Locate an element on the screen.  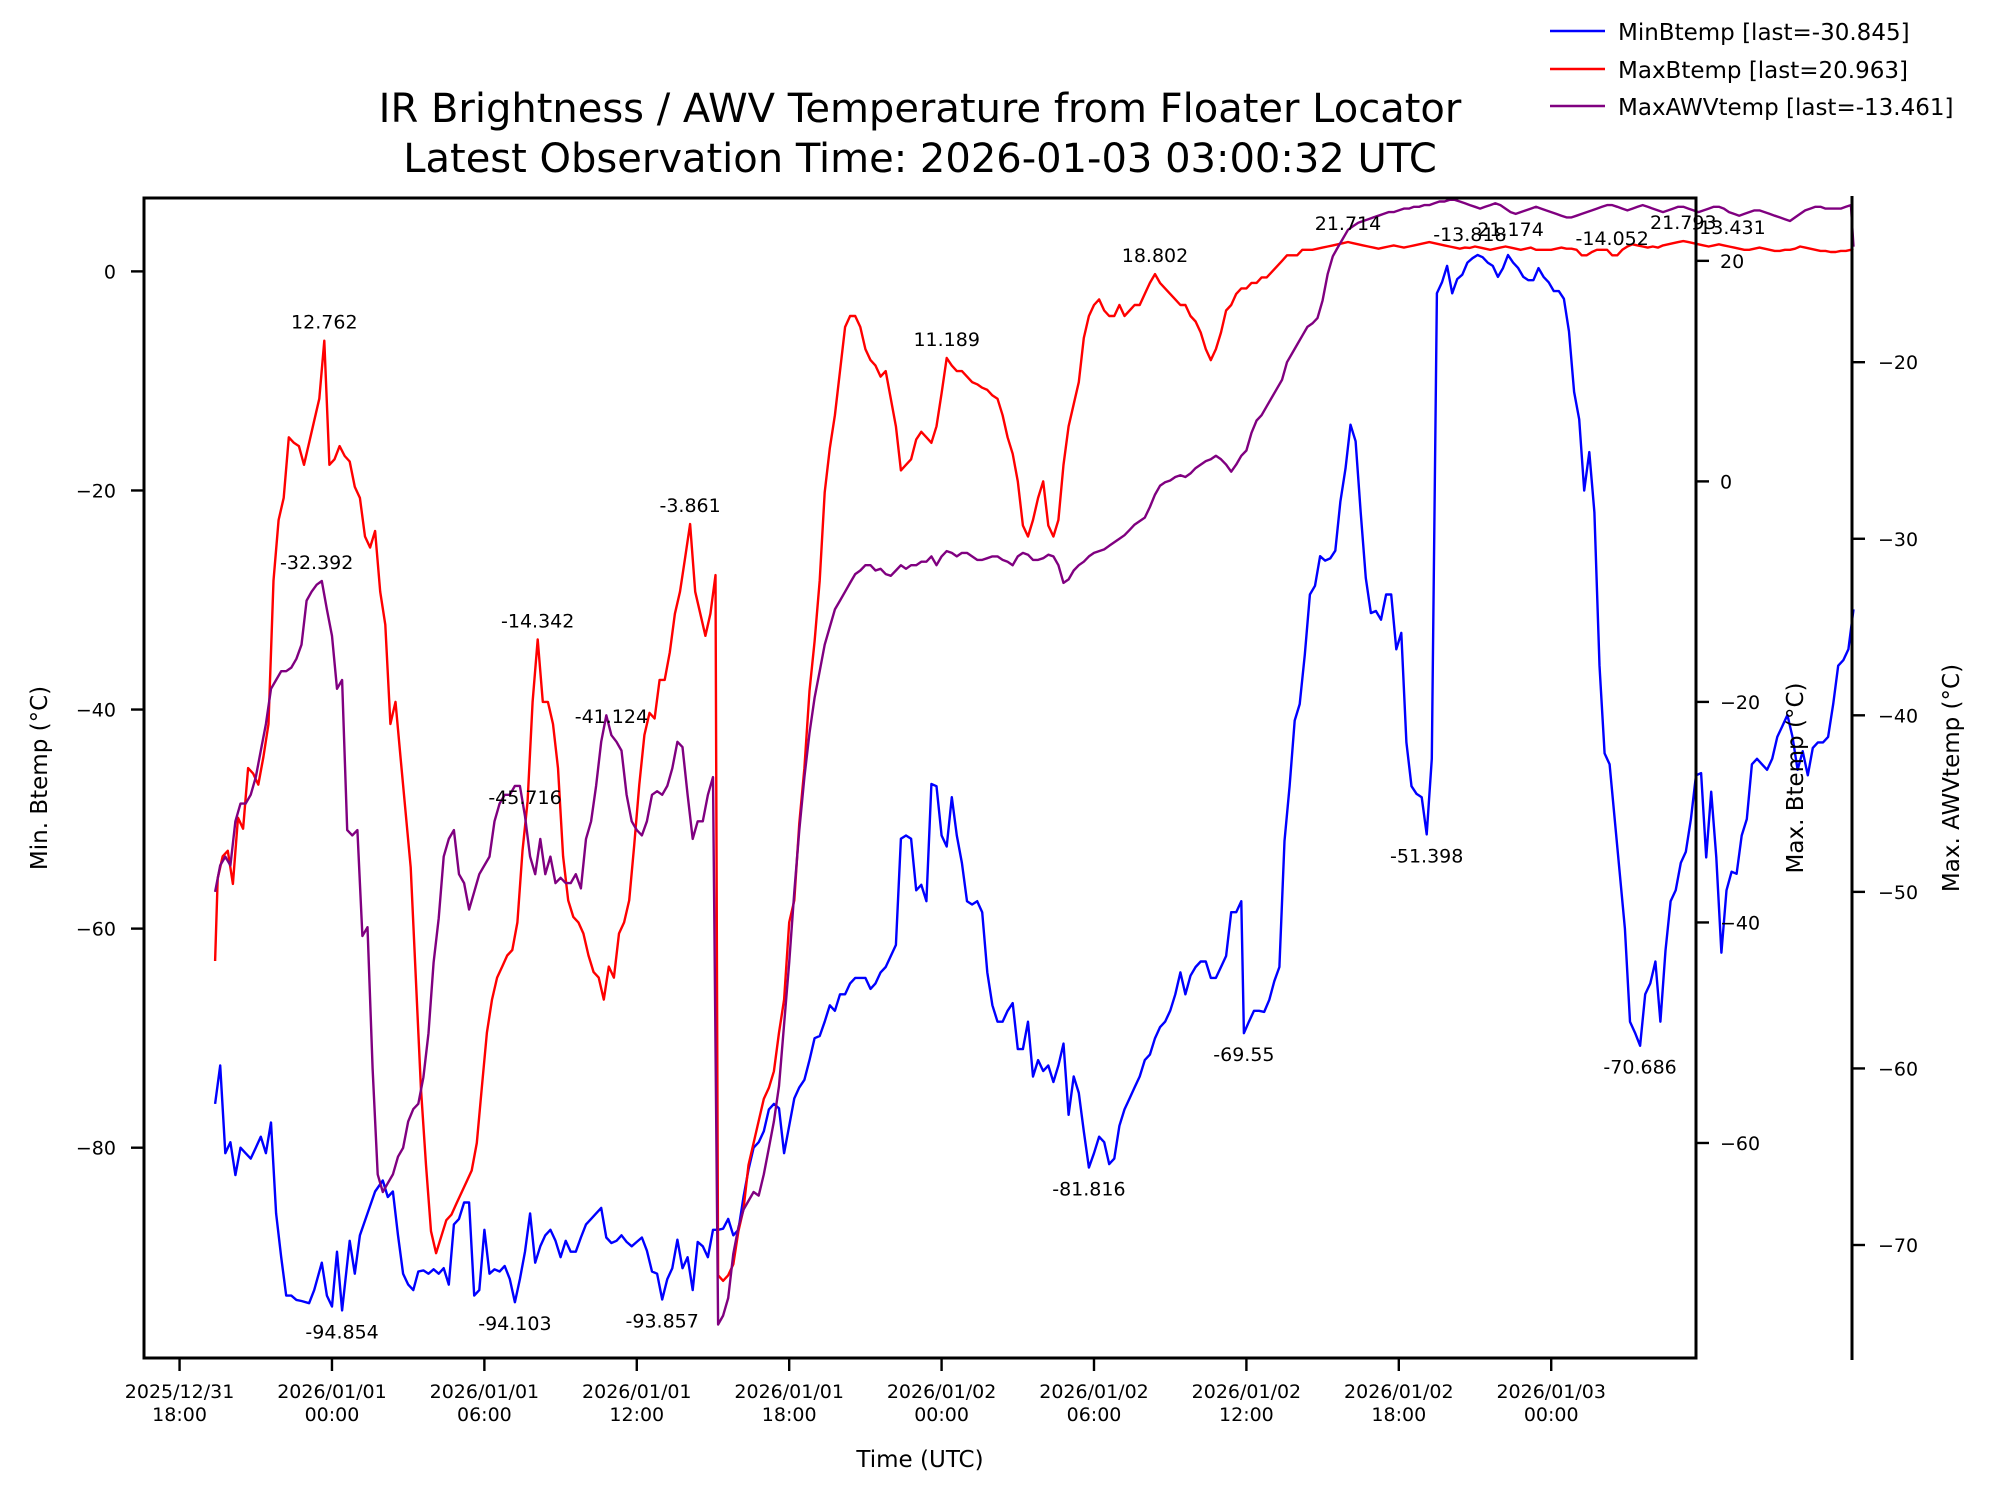
x-tick-label-date: 2025/12/31 is located at coordinates (180, 1392).